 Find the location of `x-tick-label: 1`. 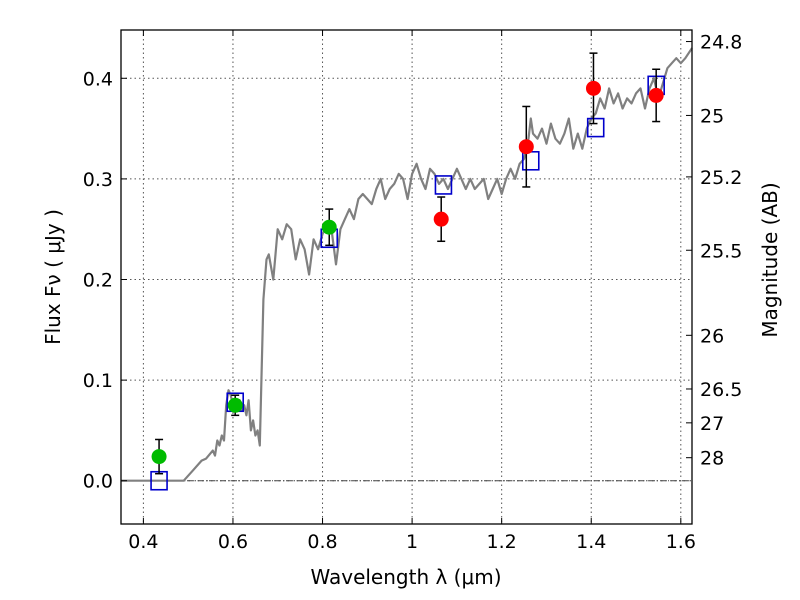

x-tick-label: 1 is located at coordinates (412, 542).